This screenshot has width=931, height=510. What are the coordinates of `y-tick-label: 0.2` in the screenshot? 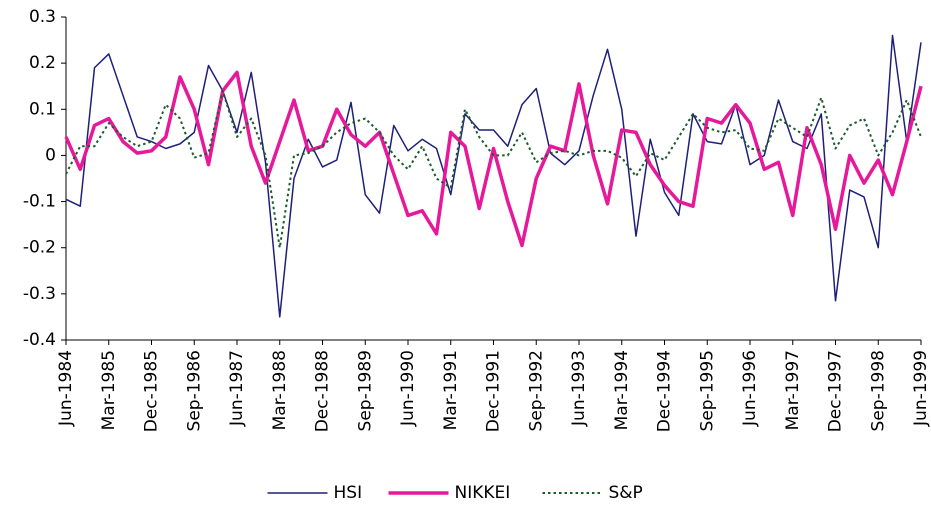 It's located at (42, 63).